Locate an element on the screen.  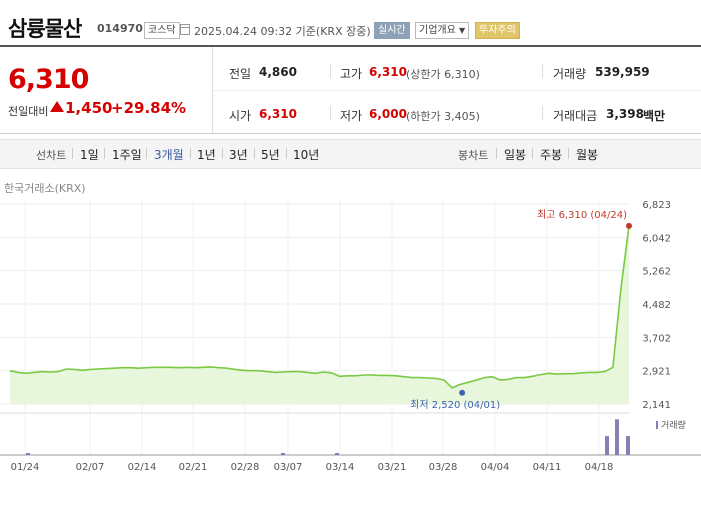
low-label: 저가 is located at coordinates (351, 116).